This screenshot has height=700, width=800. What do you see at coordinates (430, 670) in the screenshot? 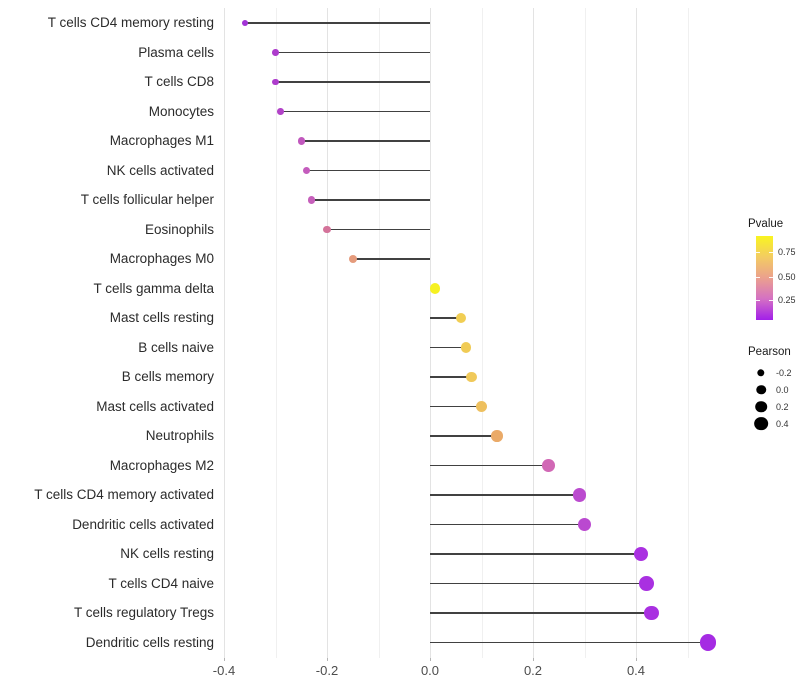
I see `x-axis-tick-label: 0.0` at bounding box center [430, 670].